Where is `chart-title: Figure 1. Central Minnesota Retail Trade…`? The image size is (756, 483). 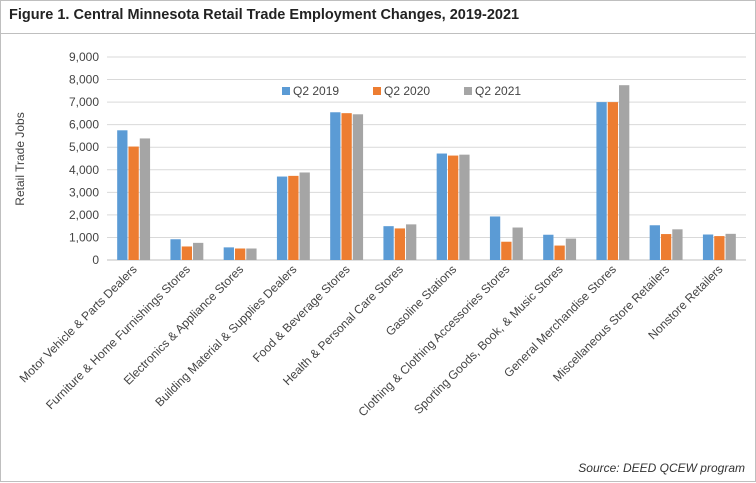 chart-title: Figure 1. Central Minnesota Retail Trade… is located at coordinates (378, 17).